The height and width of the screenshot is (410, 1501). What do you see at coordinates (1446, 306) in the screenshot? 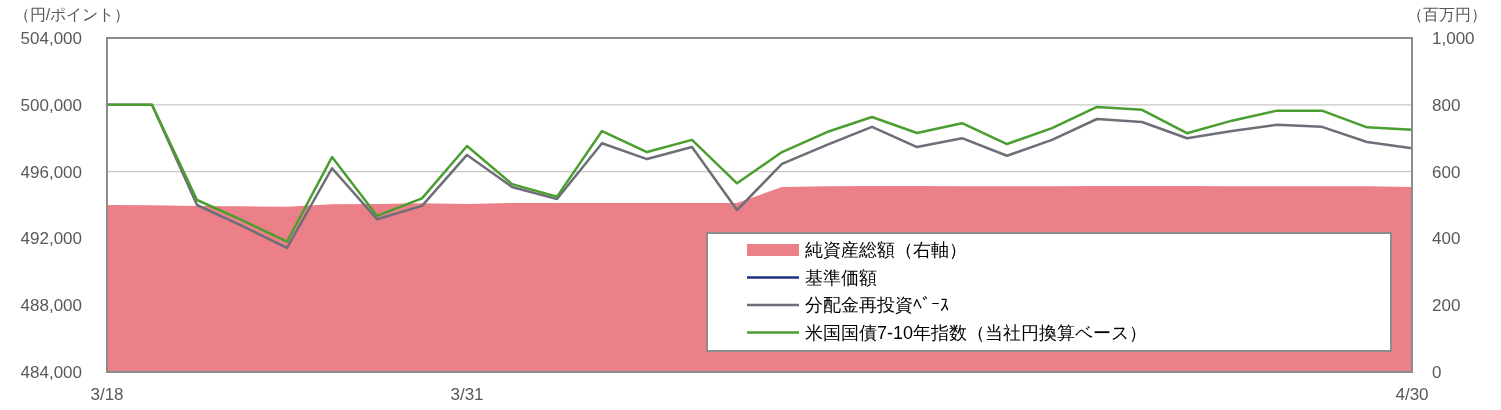
I see `y2-tick-label: 200` at bounding box center [1446, 306].